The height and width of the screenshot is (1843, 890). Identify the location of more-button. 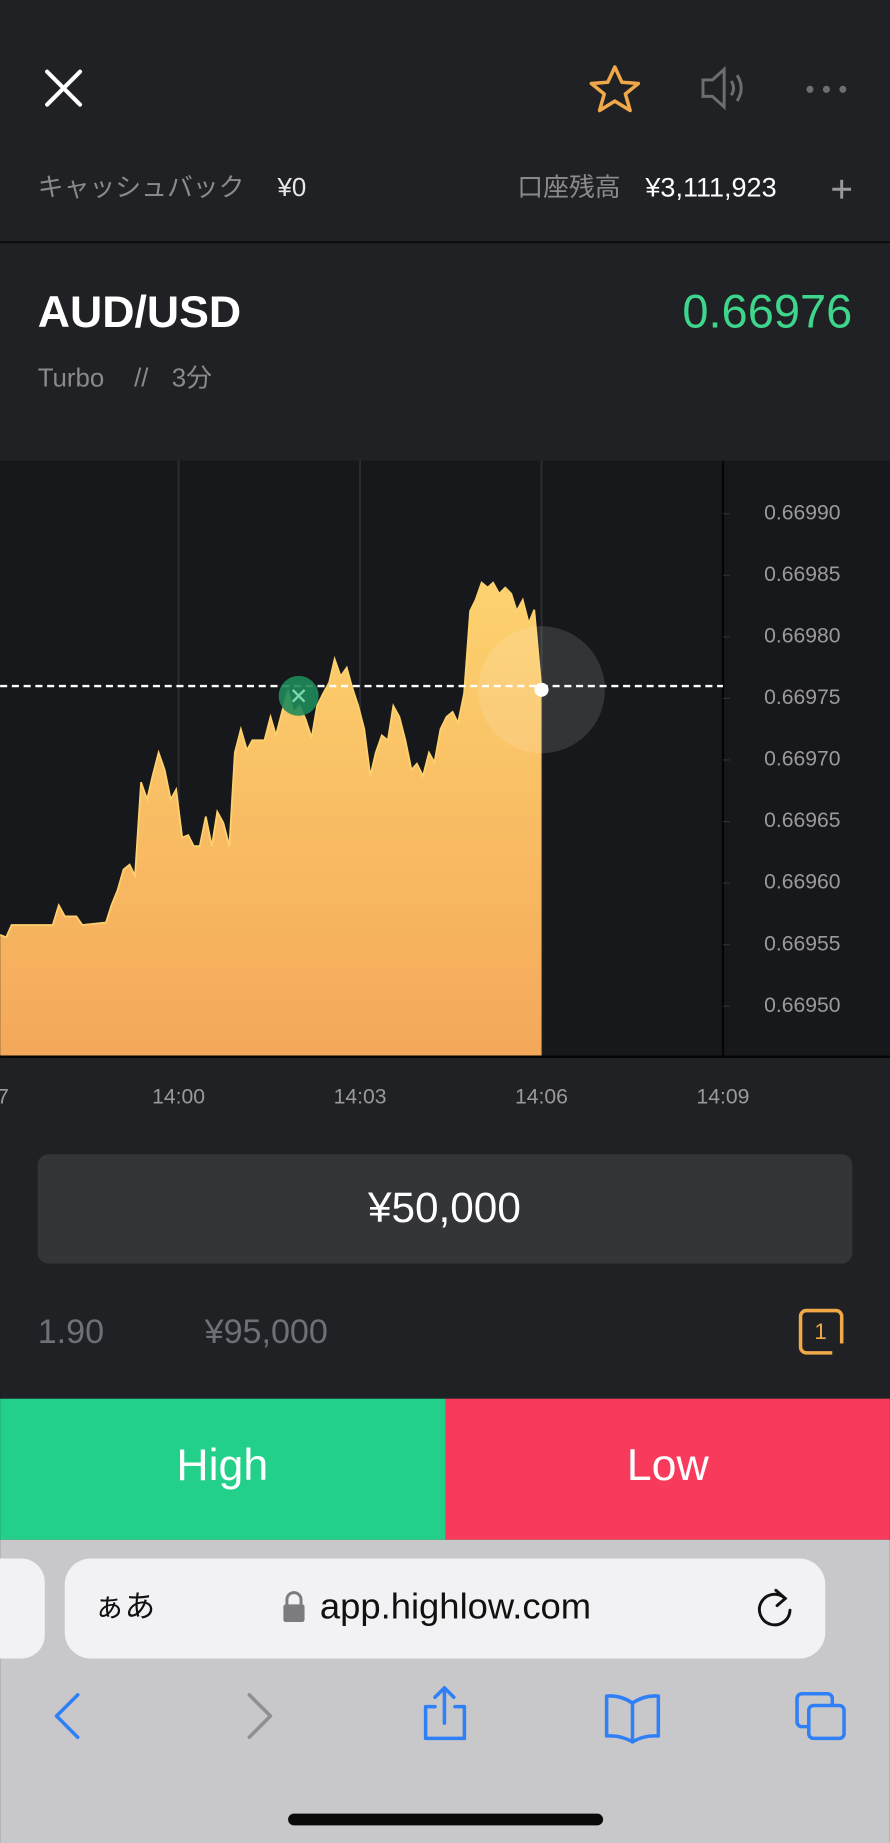
(826, 89).